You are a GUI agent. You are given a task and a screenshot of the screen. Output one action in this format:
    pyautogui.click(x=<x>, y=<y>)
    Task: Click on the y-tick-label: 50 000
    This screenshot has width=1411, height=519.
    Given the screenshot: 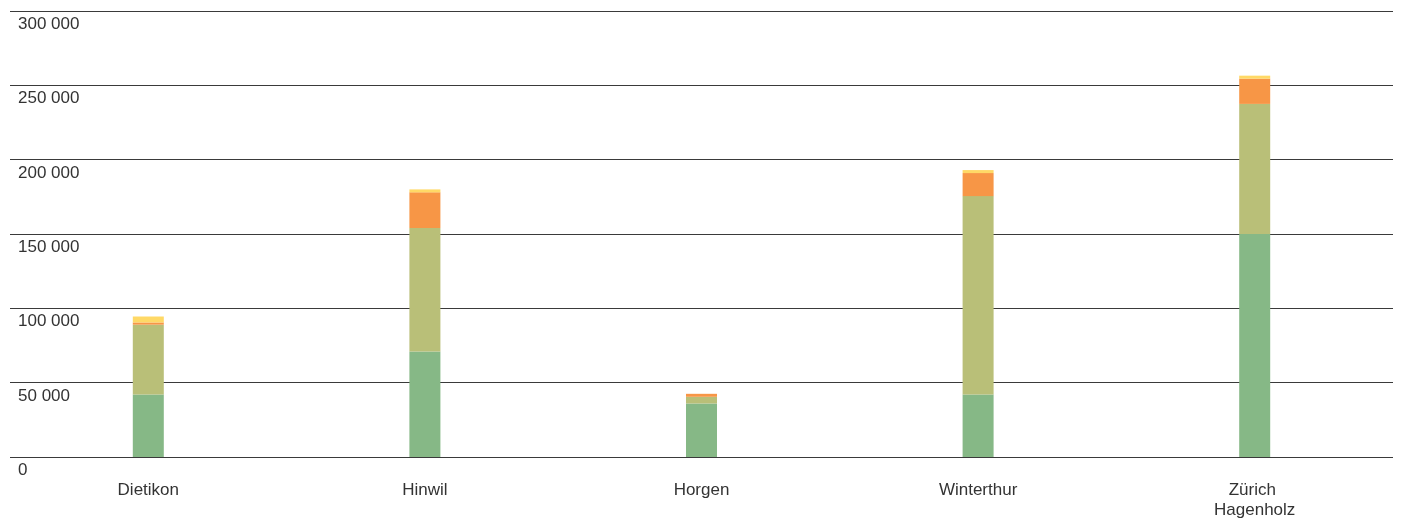 What is the action you would take?
    pyautogui.click(x=44, y=395)
    